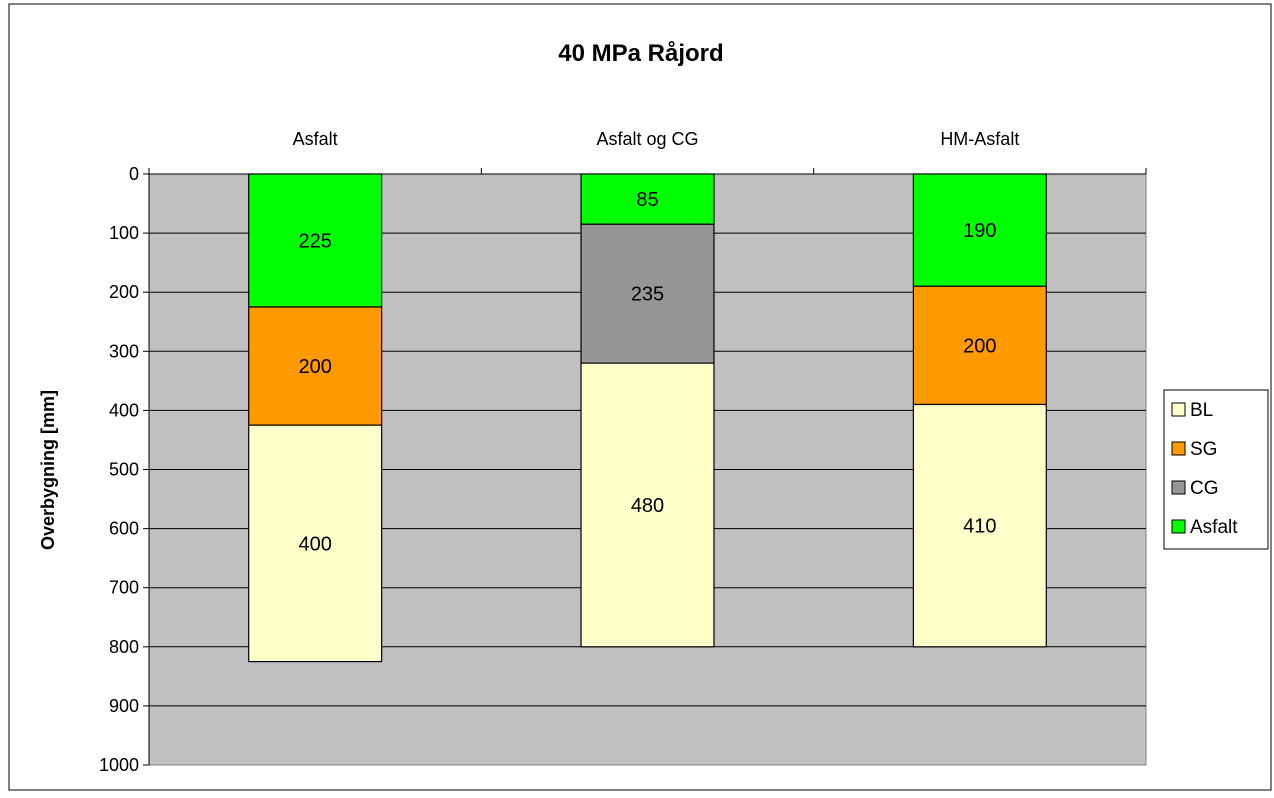 Image resolution: width=1274 pixels, height=798 pixels. Describe the element at coordinates (124, 410) in the screenshot. I see `y-tick-label: 400` at that location.